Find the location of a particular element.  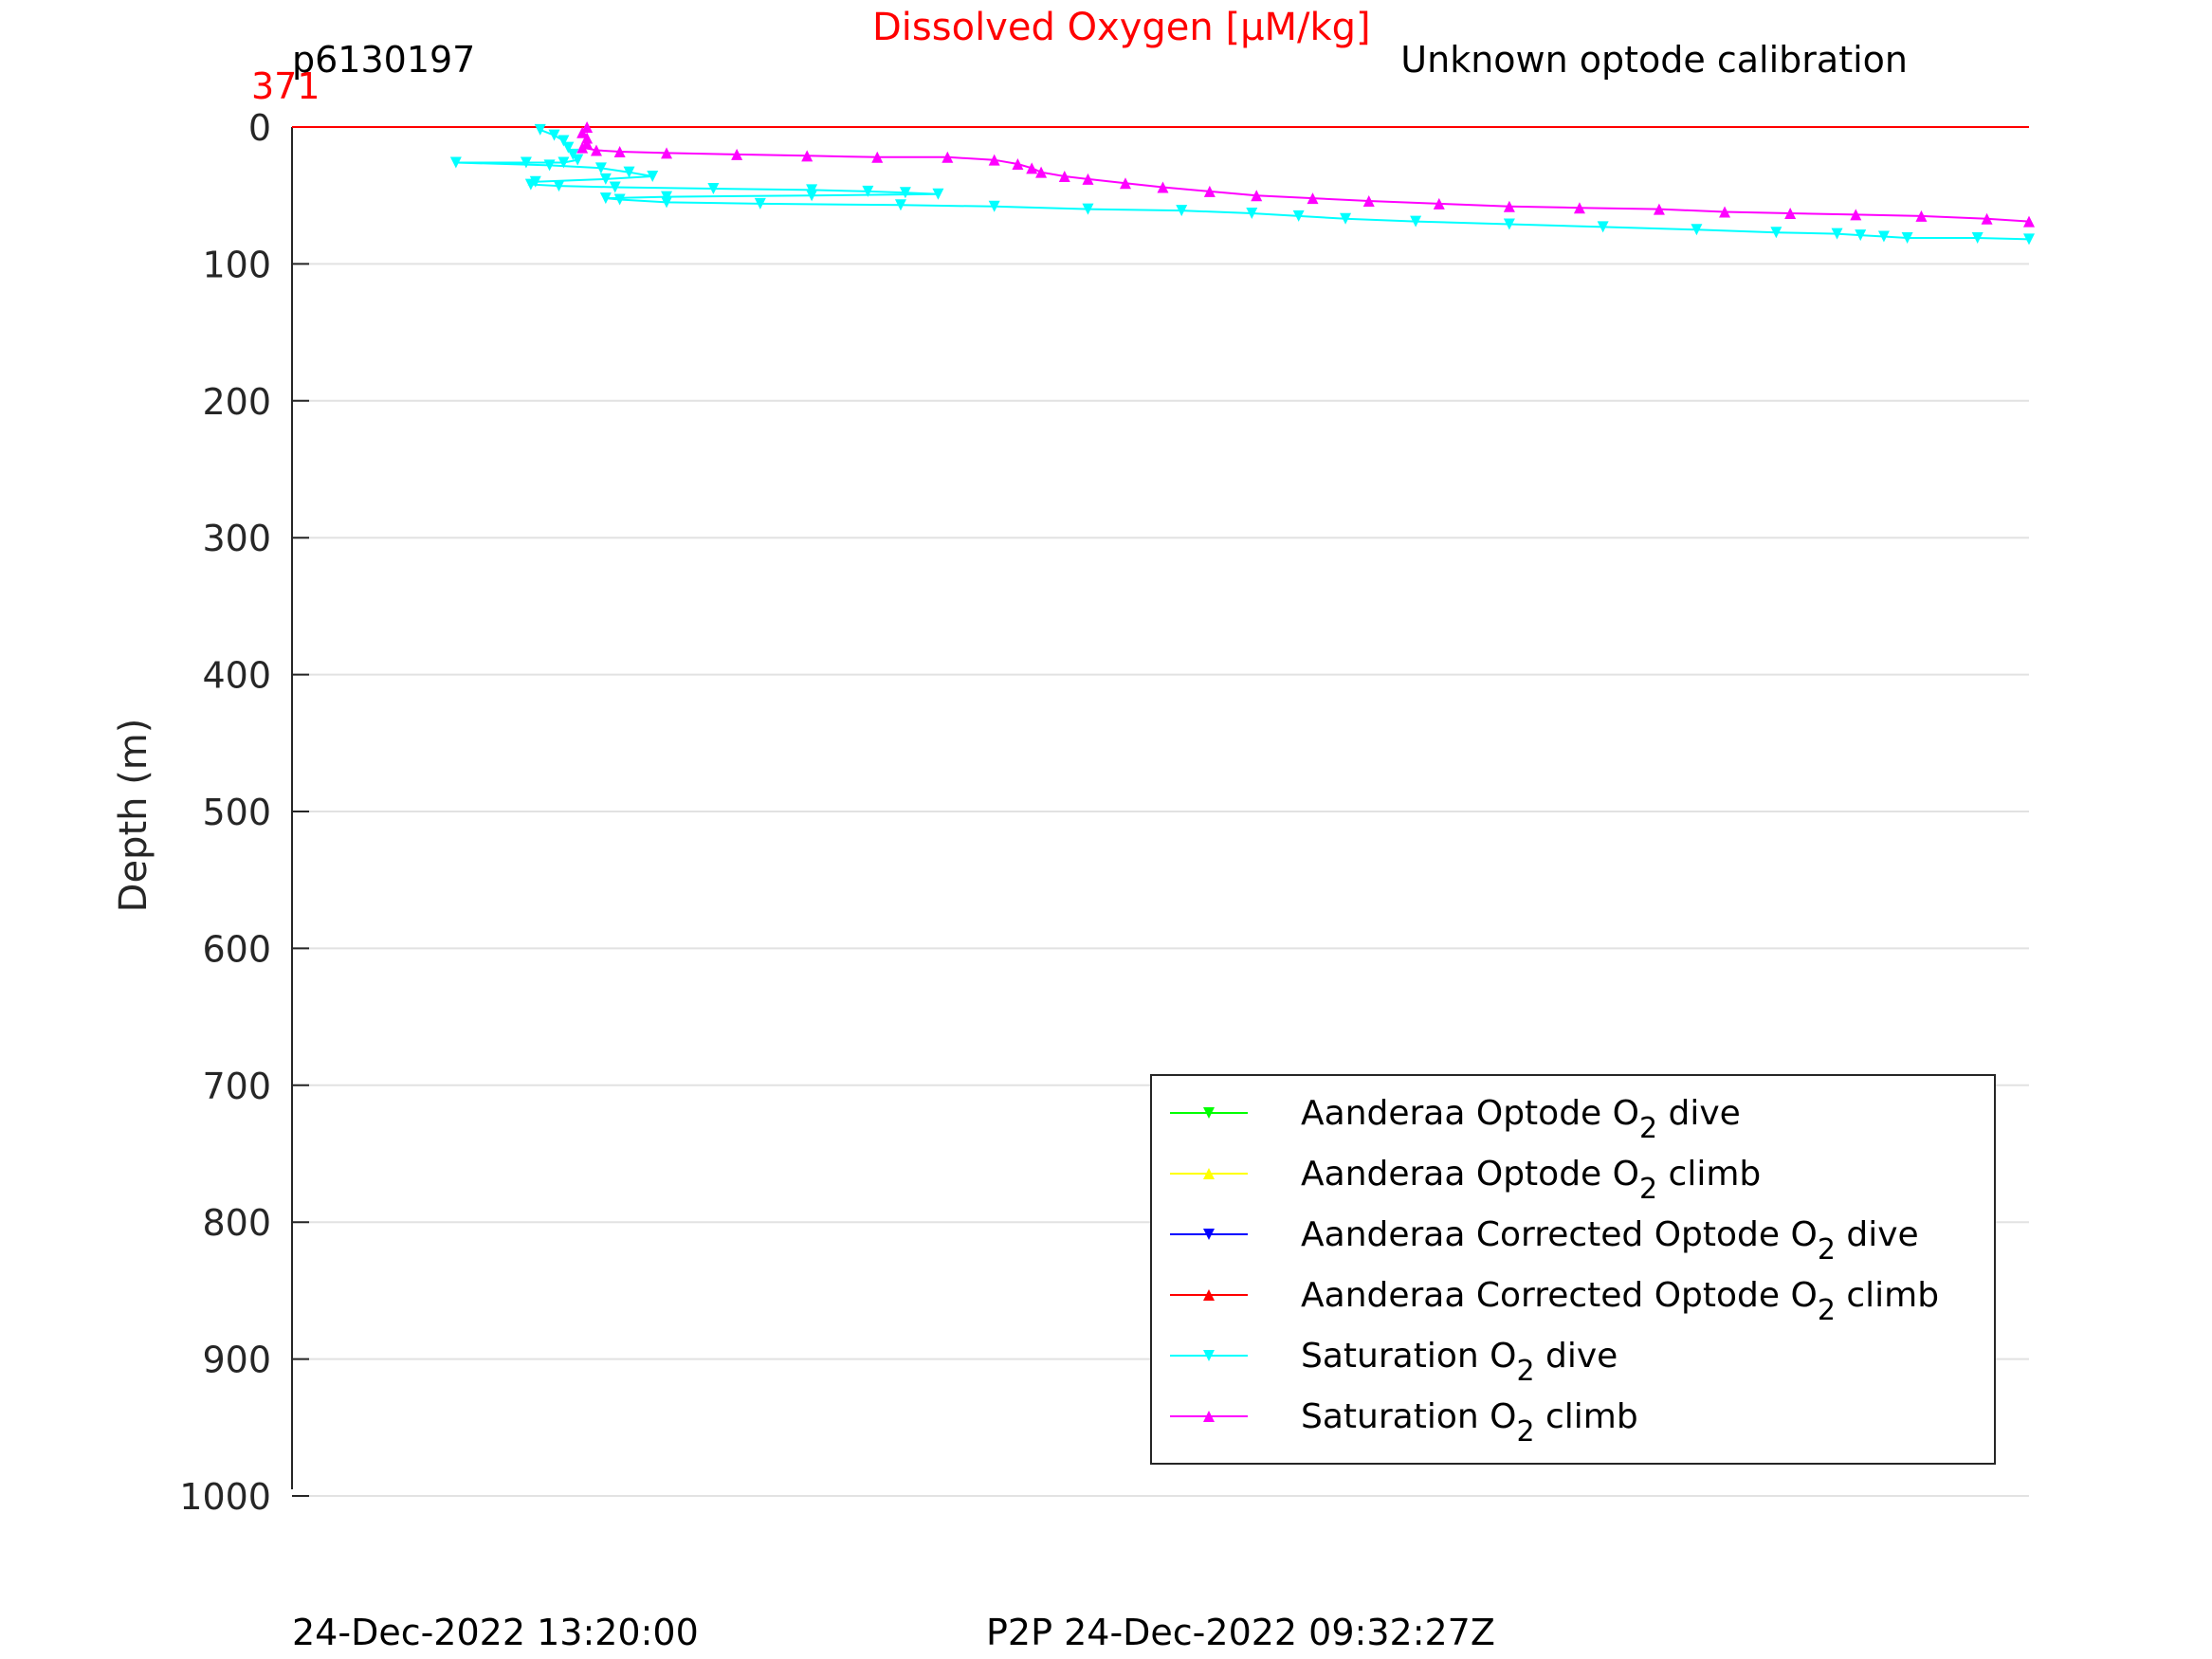

y-tick-label: 200 is located at coordinates (236, 402).